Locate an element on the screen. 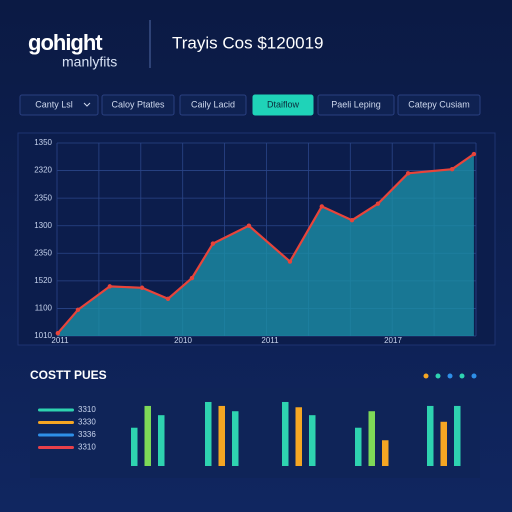 The image size is (512, 512). y-axis-label: 1350 is located at coordinates (43, 142).